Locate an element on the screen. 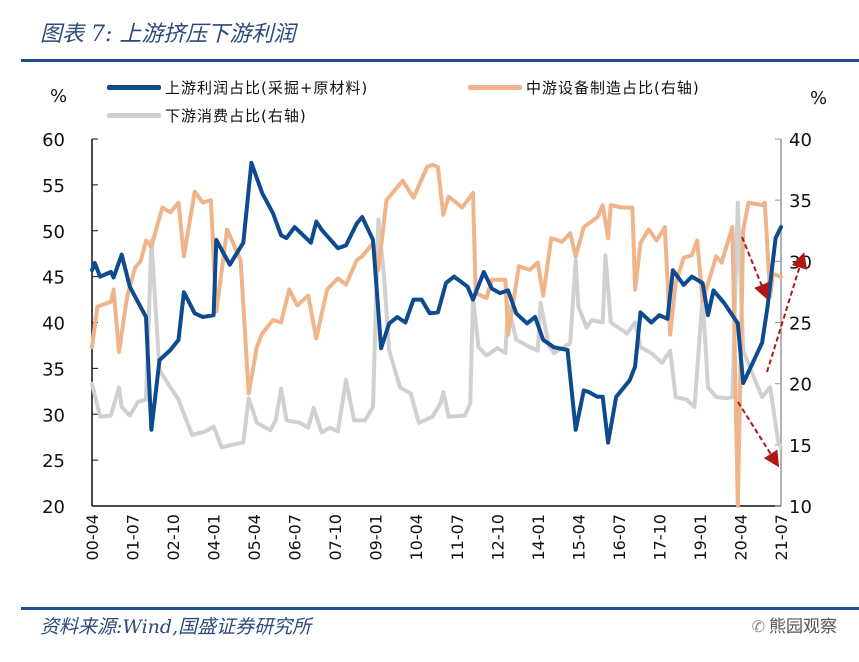 The image size is (859, 662). legend-swatch-downstream is located at coordinates (134, 115).